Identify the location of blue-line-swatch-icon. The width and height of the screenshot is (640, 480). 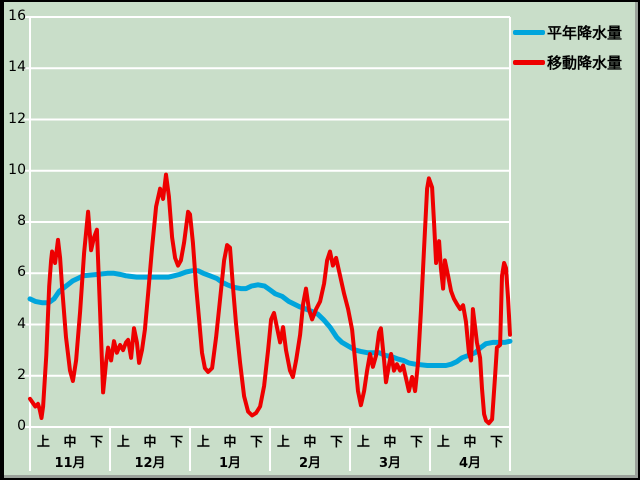
(529, 32).